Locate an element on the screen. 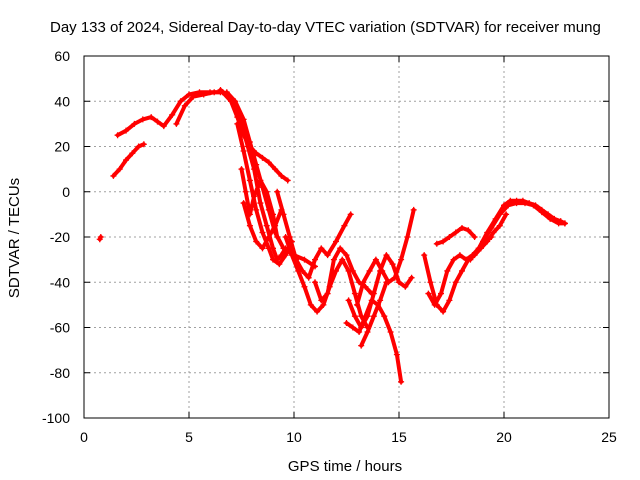 The height and width of the screenshot is (480, 640). y-tick-label: 0 is located at coordinates (66, 192).